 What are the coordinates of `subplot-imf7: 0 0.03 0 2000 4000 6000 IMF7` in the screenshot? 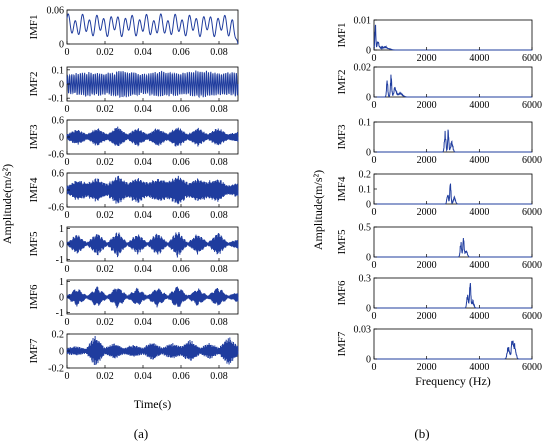 It's located at (439, 349).